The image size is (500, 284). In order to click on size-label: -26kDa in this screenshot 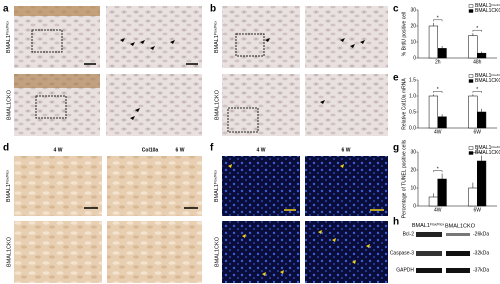, I will do `click(481, 234)`.